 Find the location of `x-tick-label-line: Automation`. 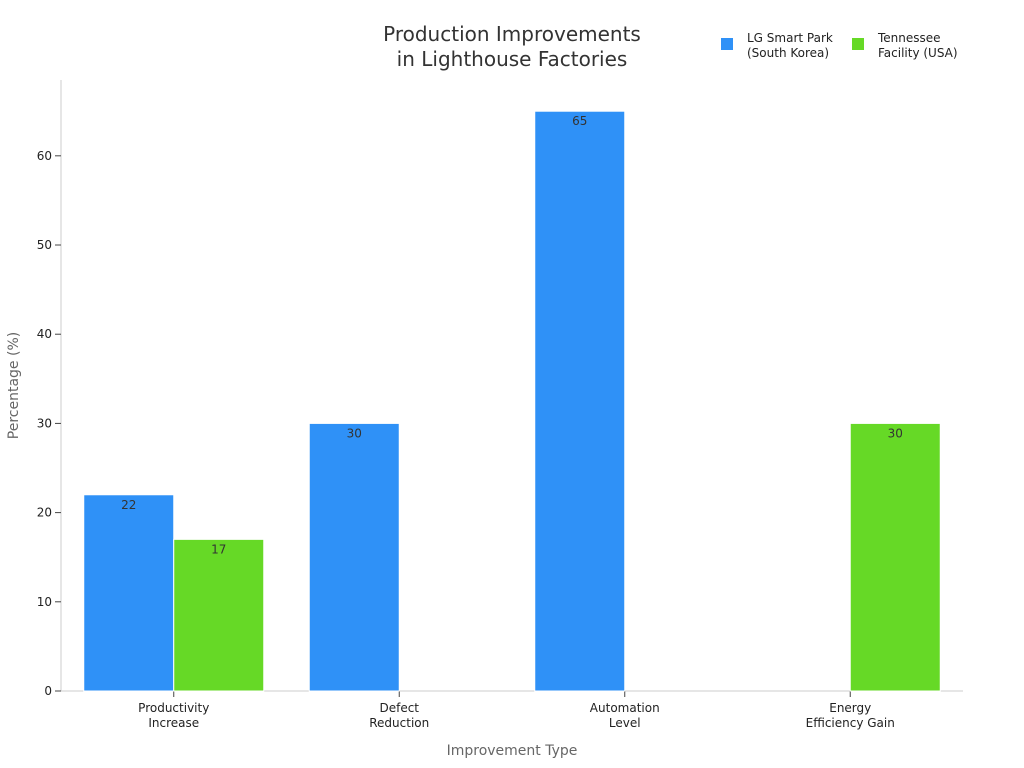

x-tick-label-line: Automation is located at coordinates (625, 708).